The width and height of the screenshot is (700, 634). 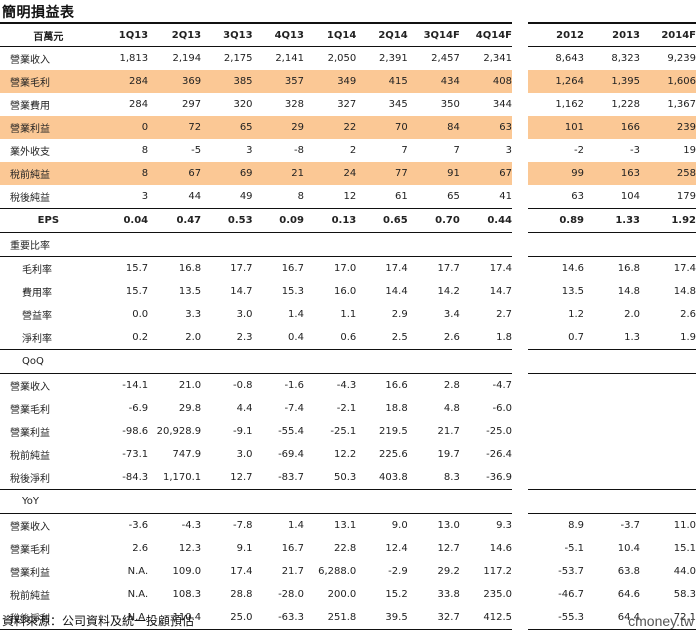 What do you see at coordinates (382, 220) in the screenshot?
I see `value-cell: 0.65` at bounding box center [382, 220].